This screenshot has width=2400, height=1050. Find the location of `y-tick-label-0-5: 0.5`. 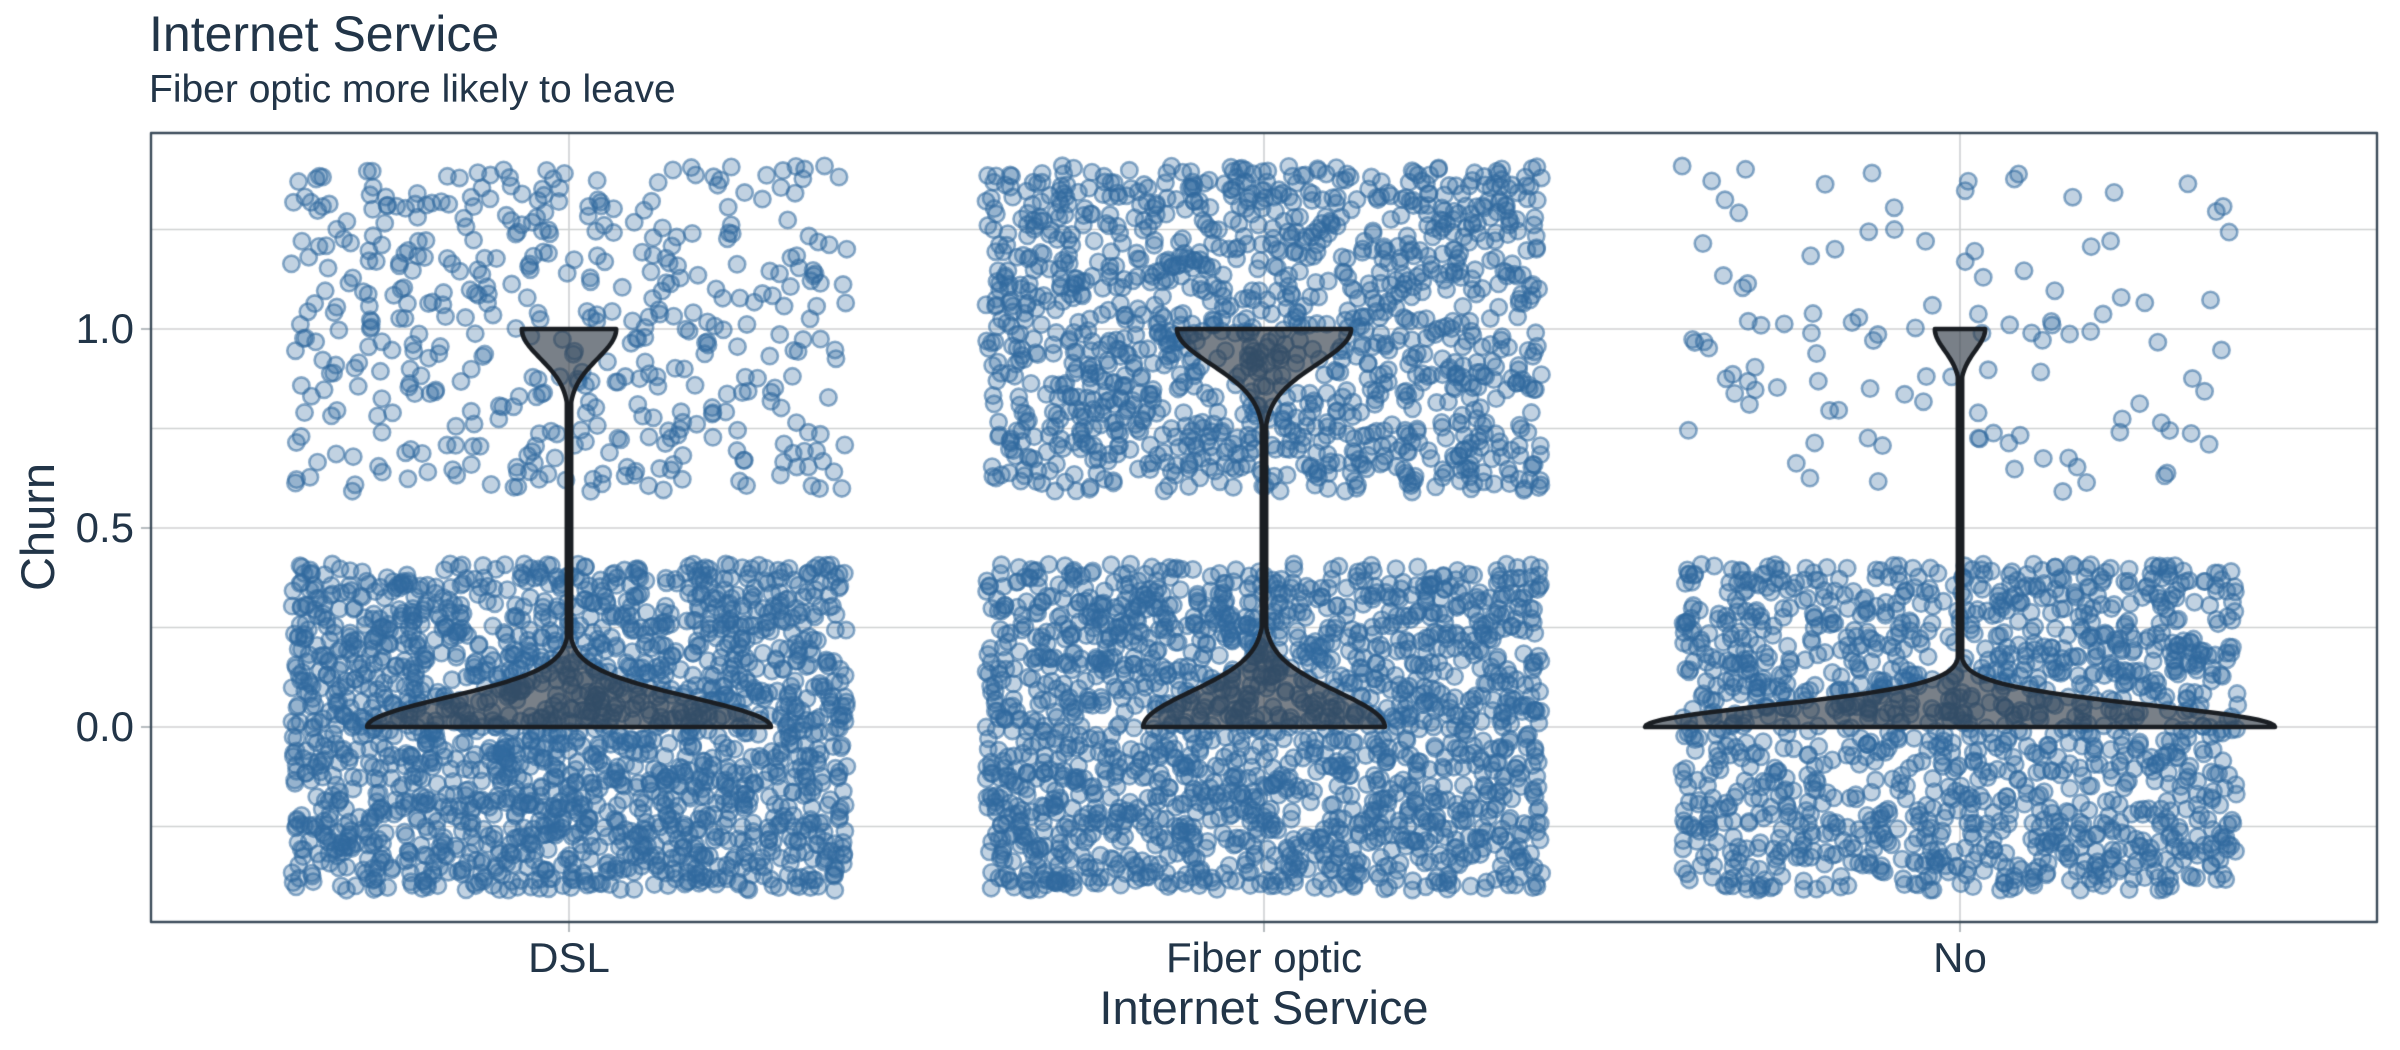

y-tick-label-0-5: 0.5 is located at coordinates (104, 527).